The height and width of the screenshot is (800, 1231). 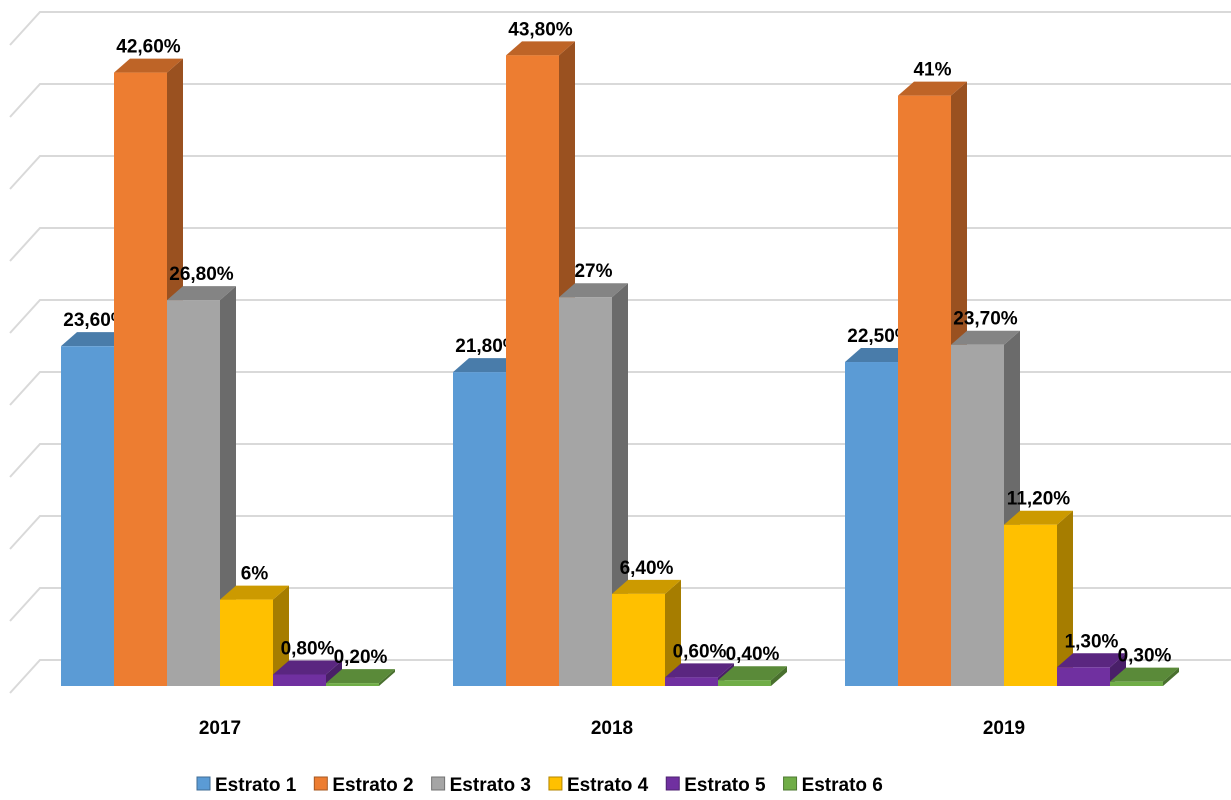 I want to click on x-tick-label: 2017, so click(x=220, y=728).